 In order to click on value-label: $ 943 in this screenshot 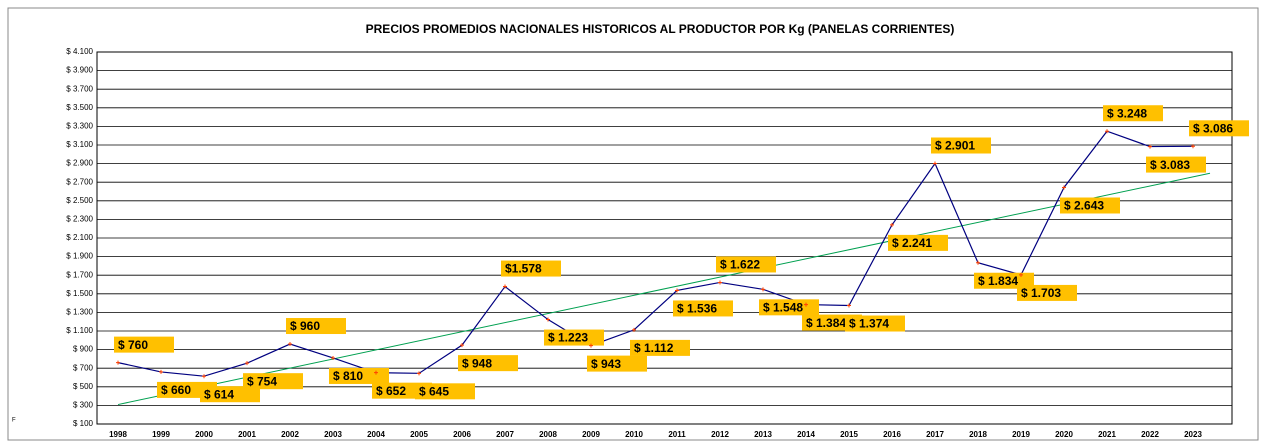, I will do `click(606, 364)`.